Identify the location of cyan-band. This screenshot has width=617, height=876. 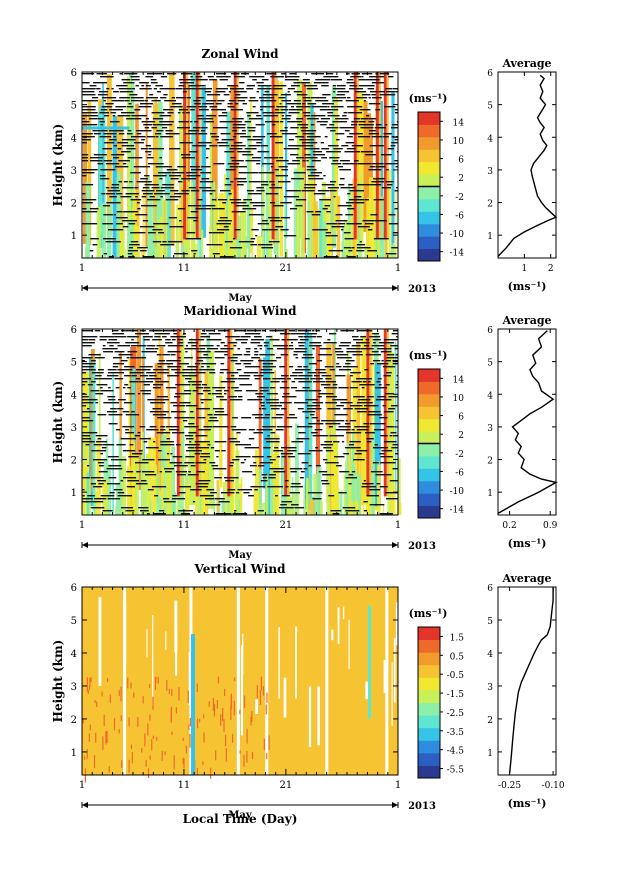
(106, 128).